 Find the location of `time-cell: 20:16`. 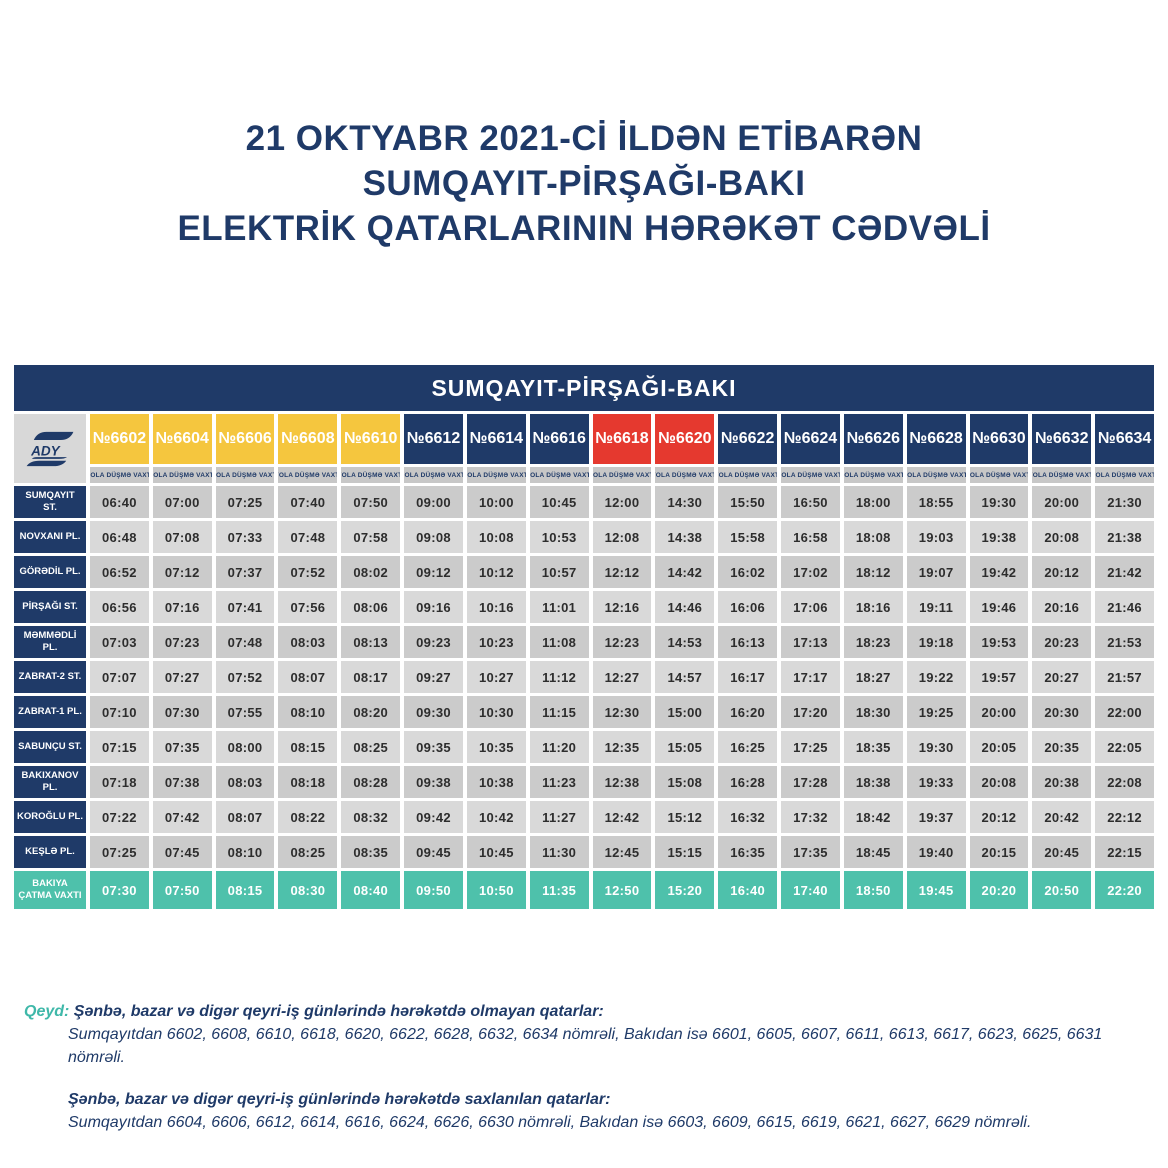

time-cell: 20:16 is located at coordinates (1062, 607).